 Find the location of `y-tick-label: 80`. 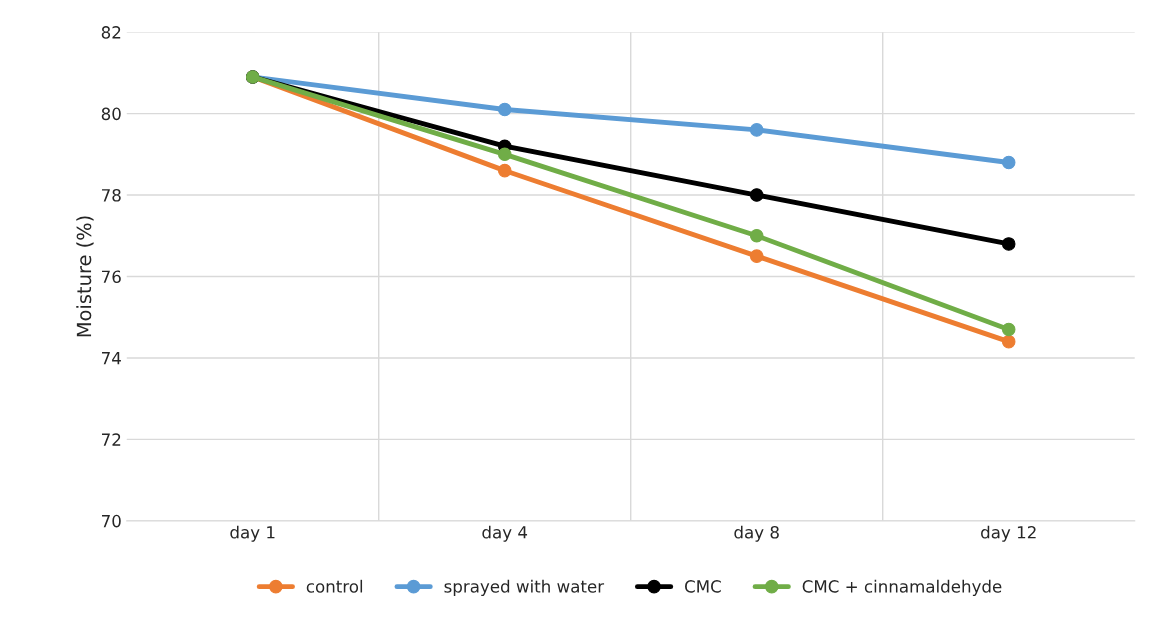

y-tick-label: 80 is located at coordinates (111, 114).